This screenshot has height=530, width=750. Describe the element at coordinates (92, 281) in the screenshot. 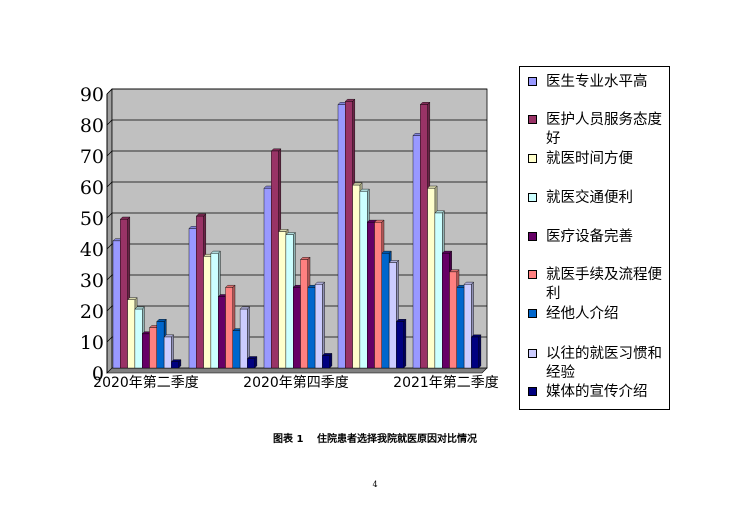

I see `y-tick-label: 30` at that location.